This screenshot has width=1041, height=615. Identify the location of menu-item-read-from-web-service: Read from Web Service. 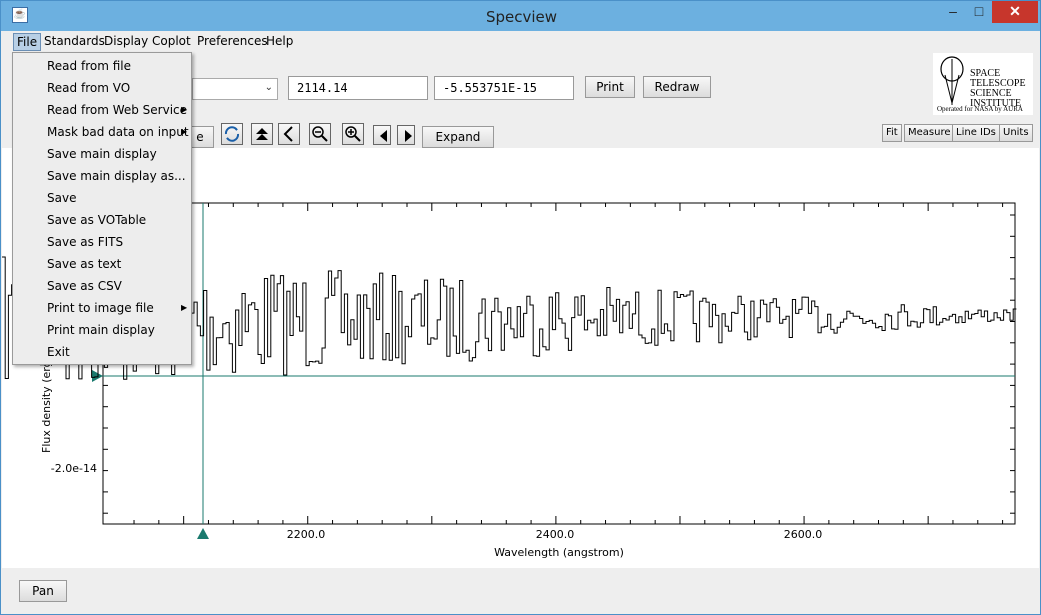
(117, 110).